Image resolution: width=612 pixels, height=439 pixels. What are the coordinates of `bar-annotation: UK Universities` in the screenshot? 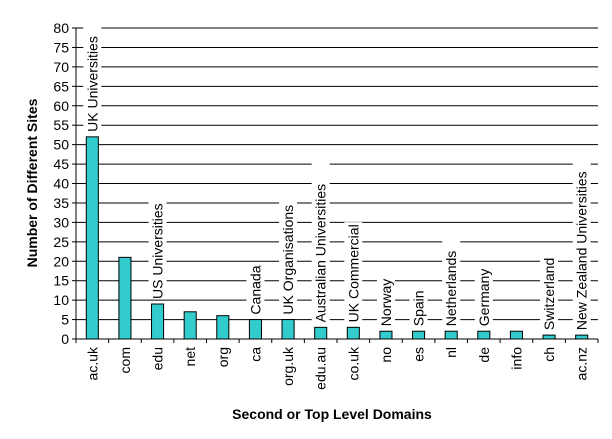 It's located at (92, 84).